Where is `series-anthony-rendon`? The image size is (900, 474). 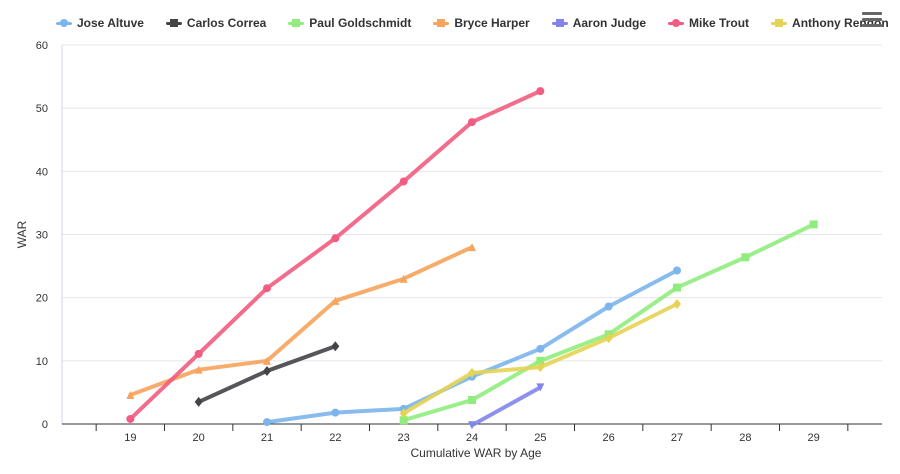 series-anthony-rendon is located at coordinates (540, 358).